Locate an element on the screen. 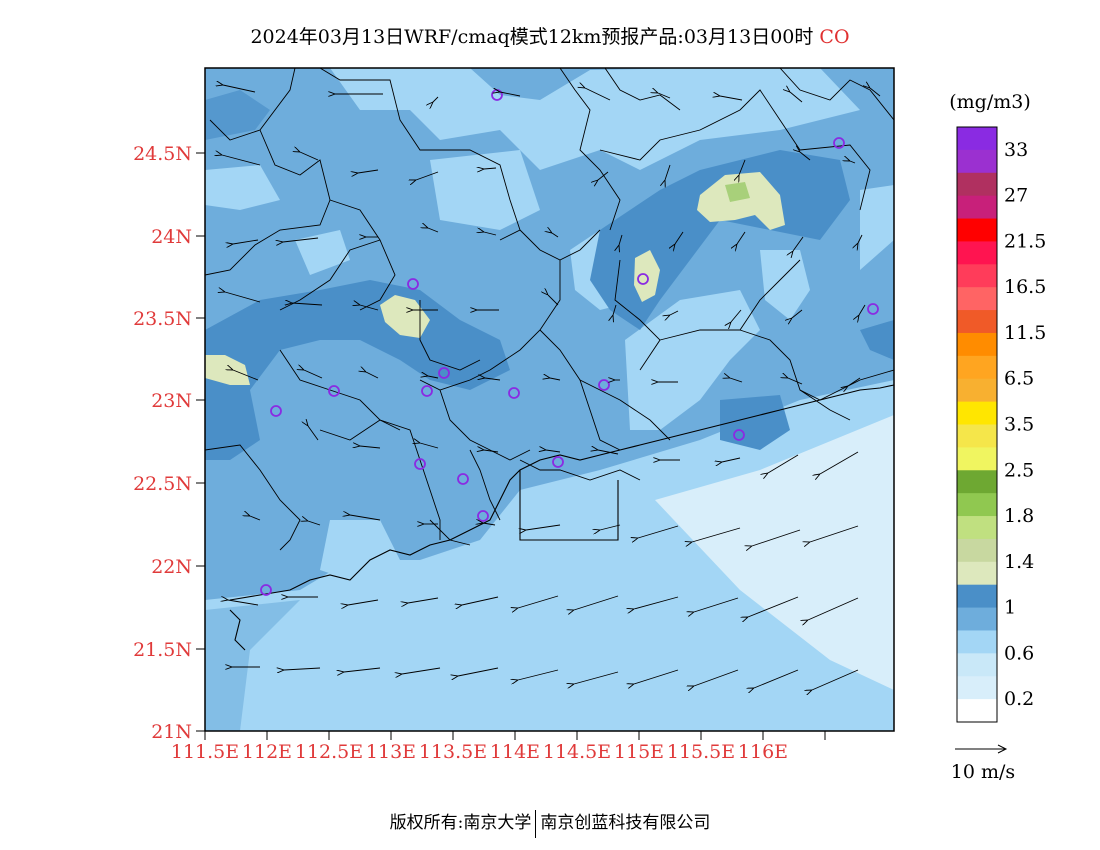  co-peak-northeast is located at coordinates (741, 201).